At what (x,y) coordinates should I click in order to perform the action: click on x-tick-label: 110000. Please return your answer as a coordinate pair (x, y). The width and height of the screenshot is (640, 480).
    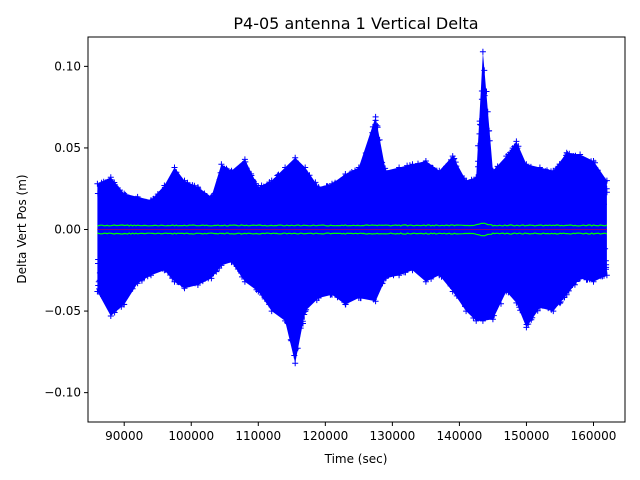
    Looking at the image, I should click on (258, 436).